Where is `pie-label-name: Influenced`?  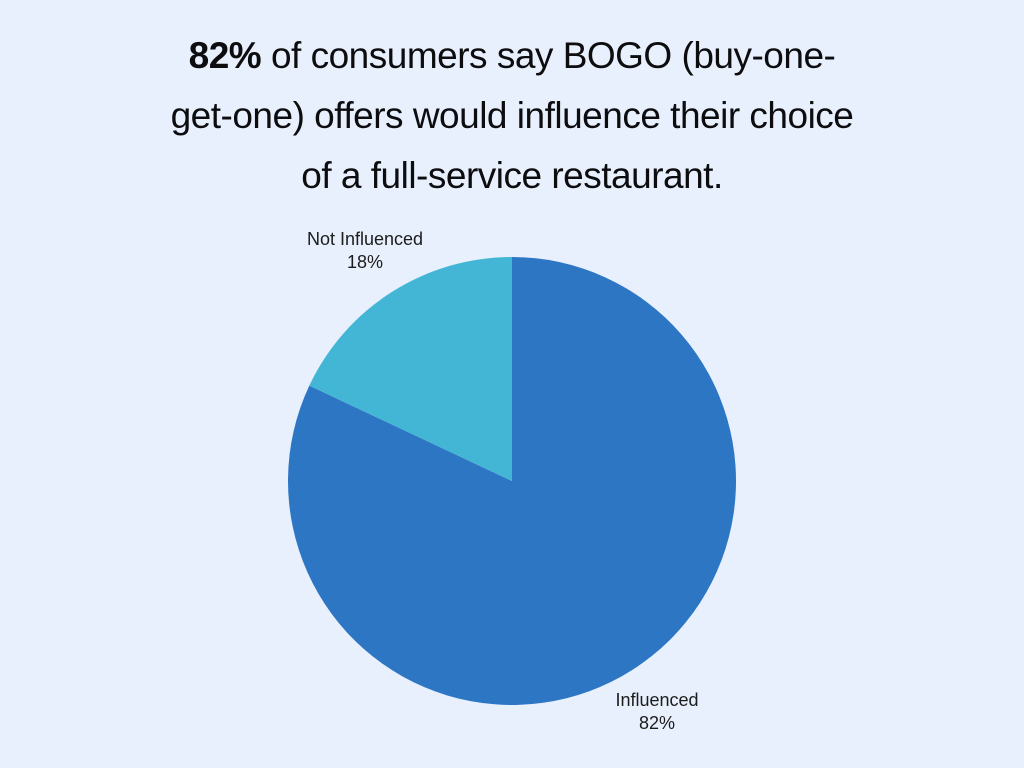
pie-label-name: Influenced is located at coordinates (657, 700).